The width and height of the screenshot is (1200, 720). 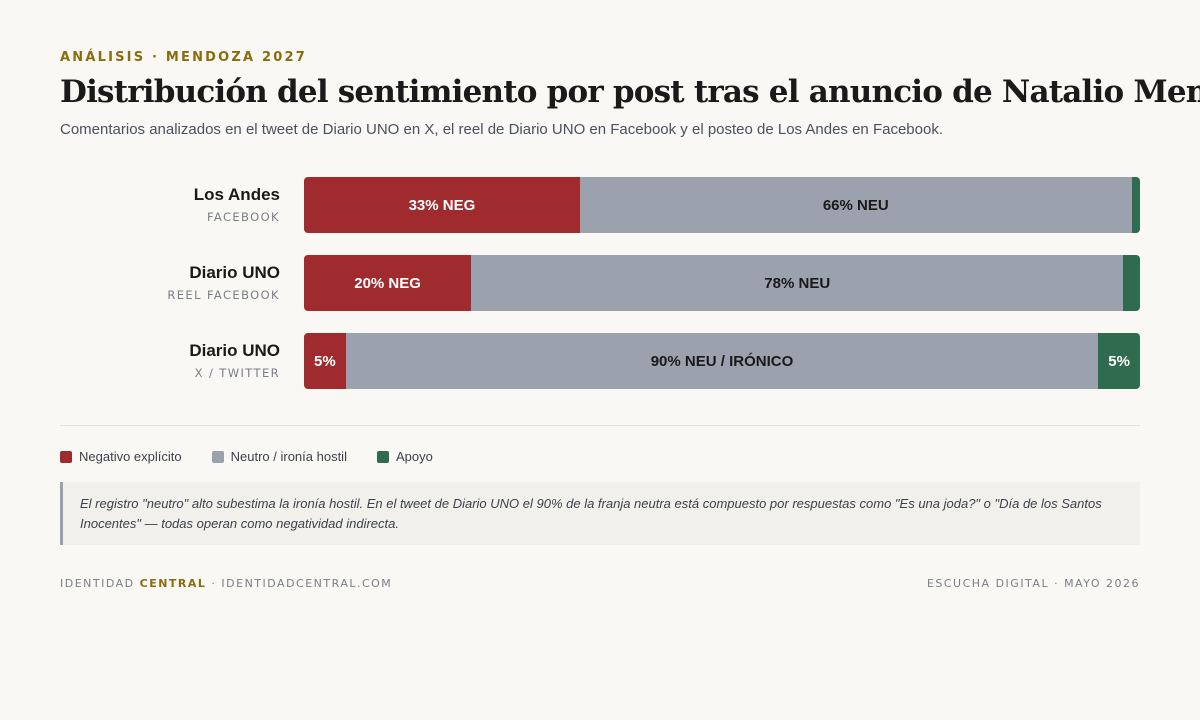 I want to click on bar-segment-neutral: 90% NEU / IRÓNICO, so click(x=722, y=361).